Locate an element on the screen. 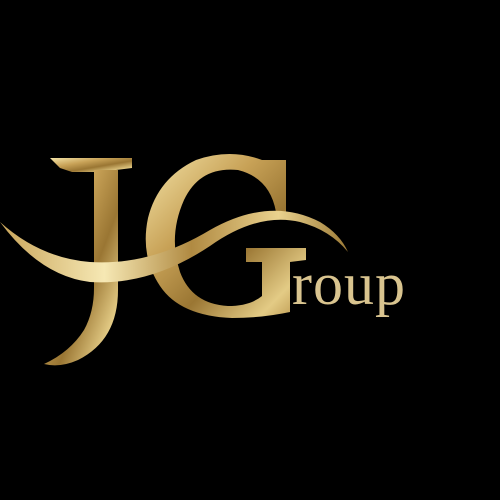 This screenshot has width=500, height=500. letter-g-shape is located at coordinates (225, 236).